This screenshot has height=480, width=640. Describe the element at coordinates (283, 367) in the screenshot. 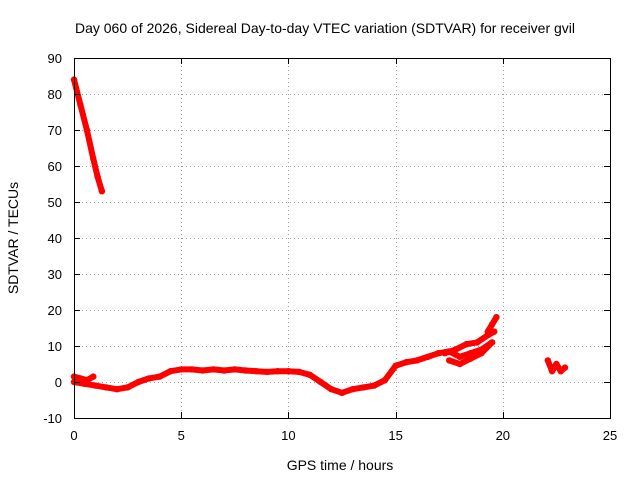

I see `series-main-trace` at that location.